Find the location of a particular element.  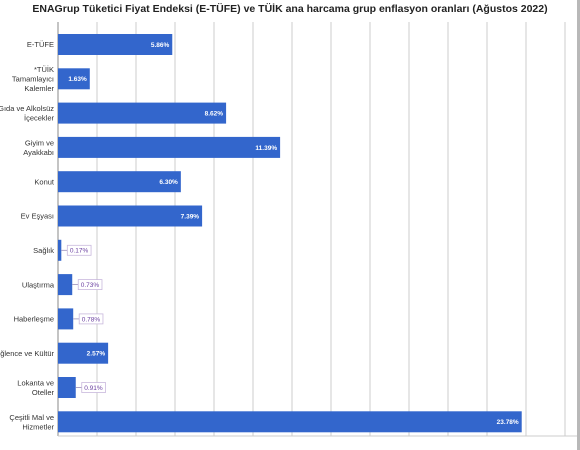

category-label: Hizmetler is located at coordinates (38, 426).